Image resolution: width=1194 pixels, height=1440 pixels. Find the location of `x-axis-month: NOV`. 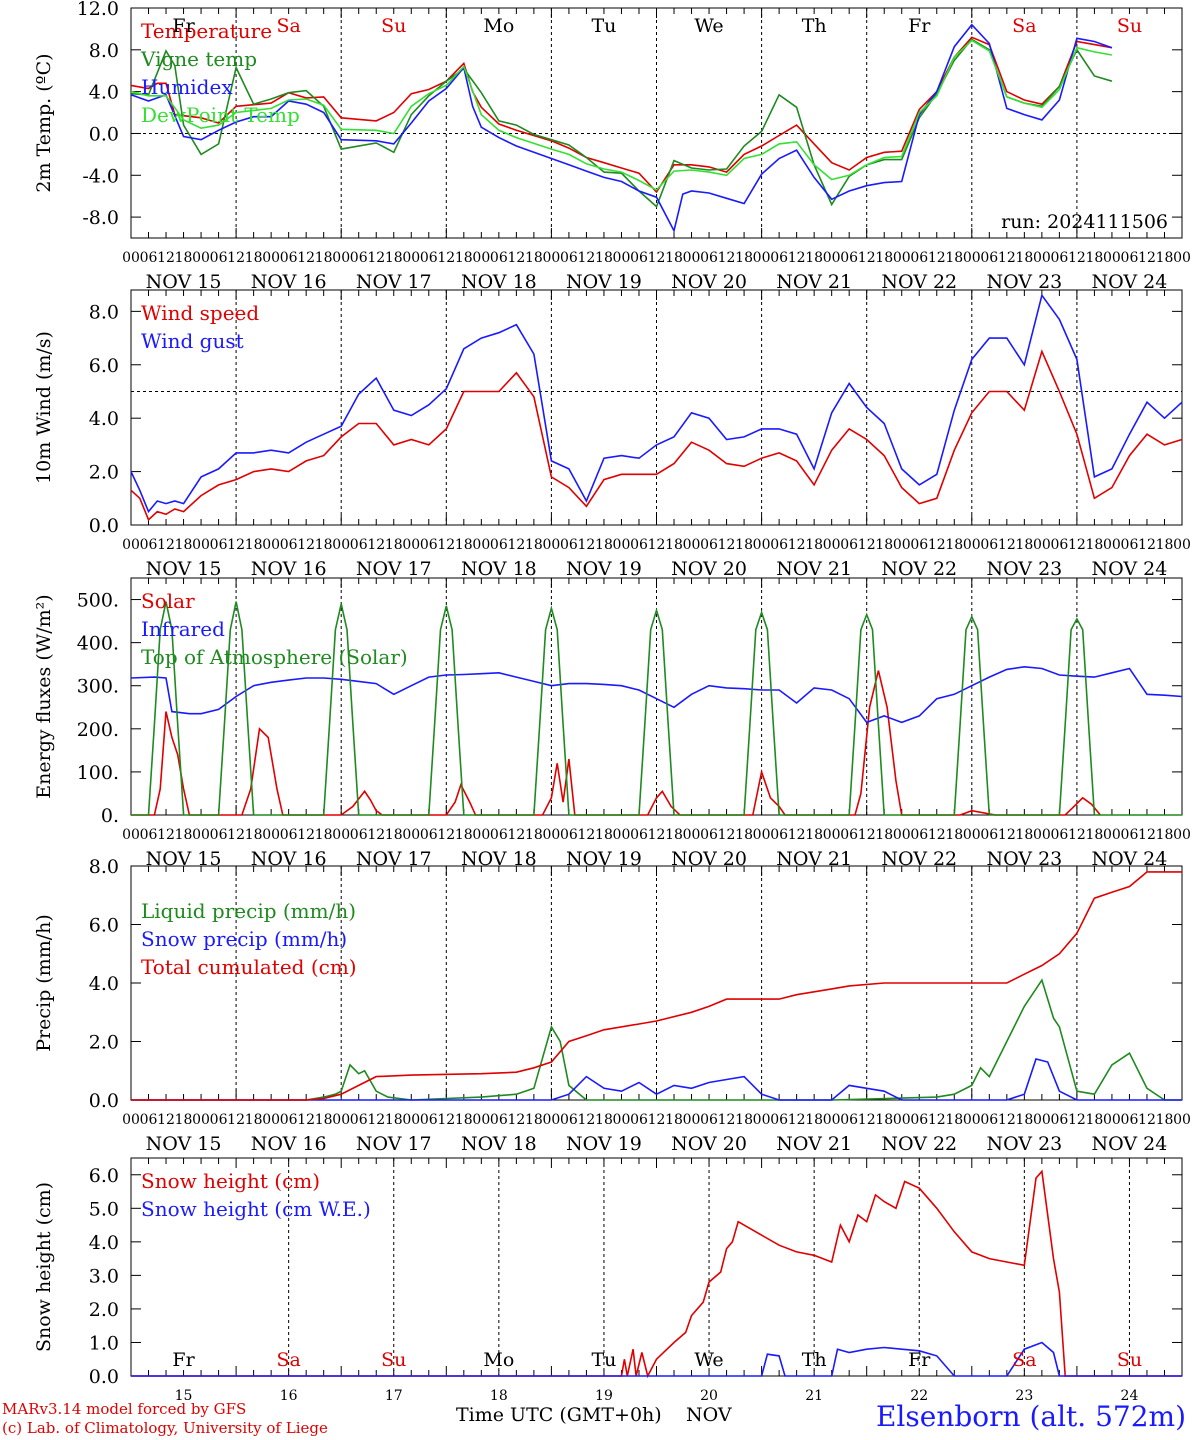

x-axis-month: NOV is located at coordinates (709, 1415).